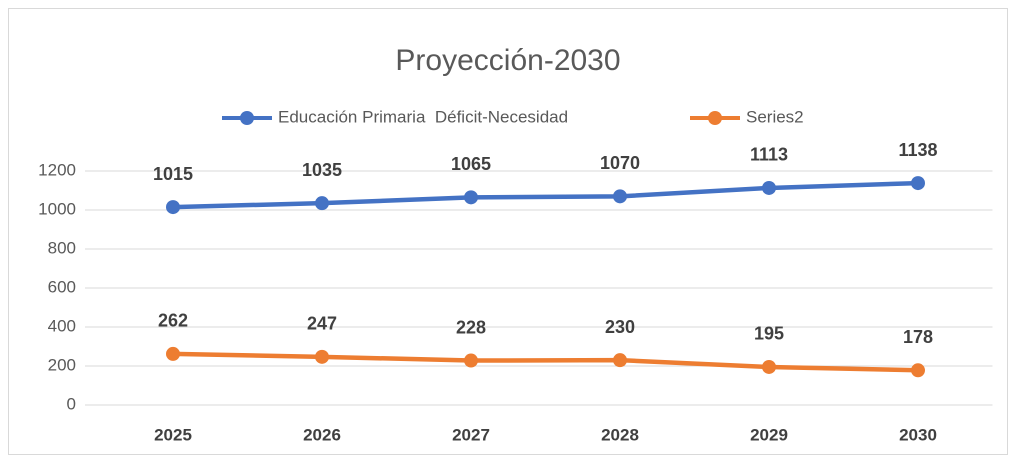 The image size is (1016, 459). I want to click on data-label: 247, so click(322, 324).